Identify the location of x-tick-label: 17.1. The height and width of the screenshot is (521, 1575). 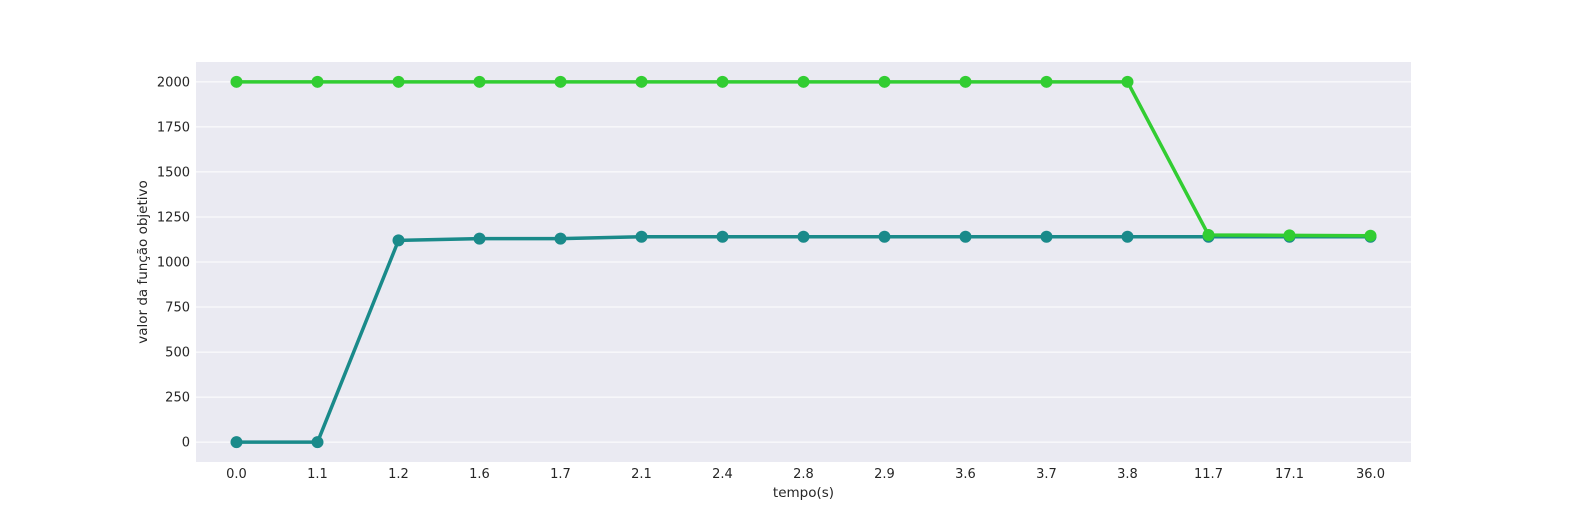
(1289, 474).